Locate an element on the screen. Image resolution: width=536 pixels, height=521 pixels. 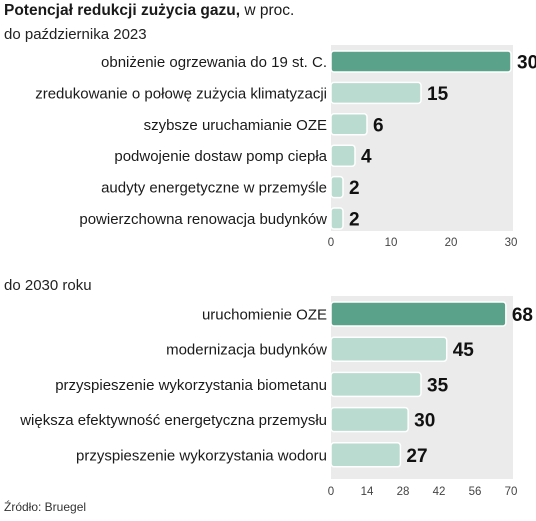
chart1-subtitle: do października 2023 is located at coordinates (75, 34).